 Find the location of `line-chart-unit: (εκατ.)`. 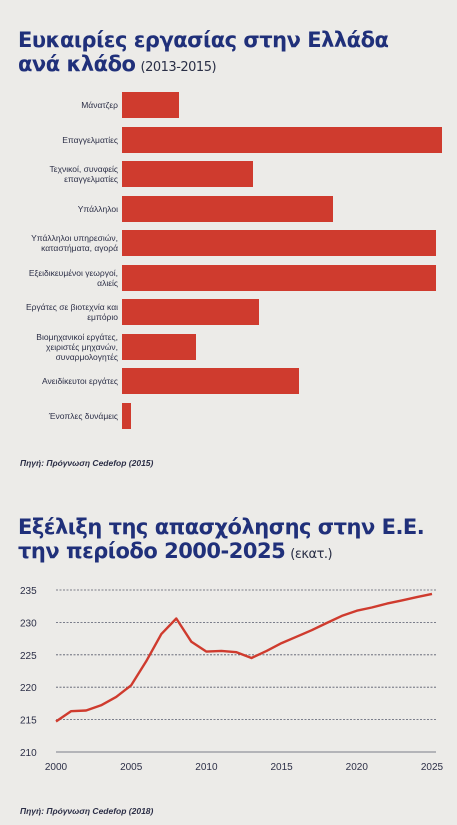

line-chart-unit: (εκατ.) is located at coordinates (311, 554).